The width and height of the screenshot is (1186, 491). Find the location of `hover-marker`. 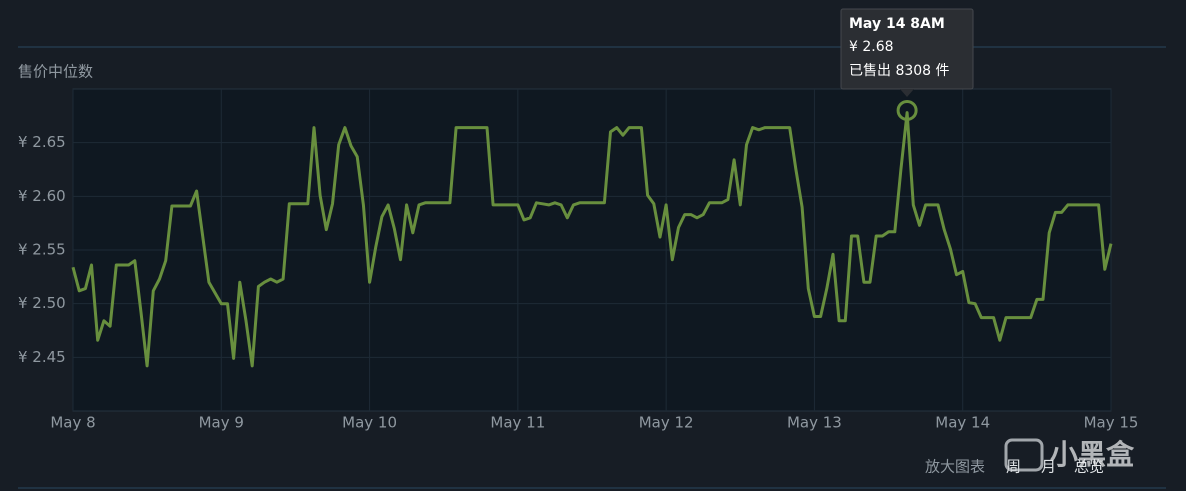

hover-marker is located at coordinates (907, 110).